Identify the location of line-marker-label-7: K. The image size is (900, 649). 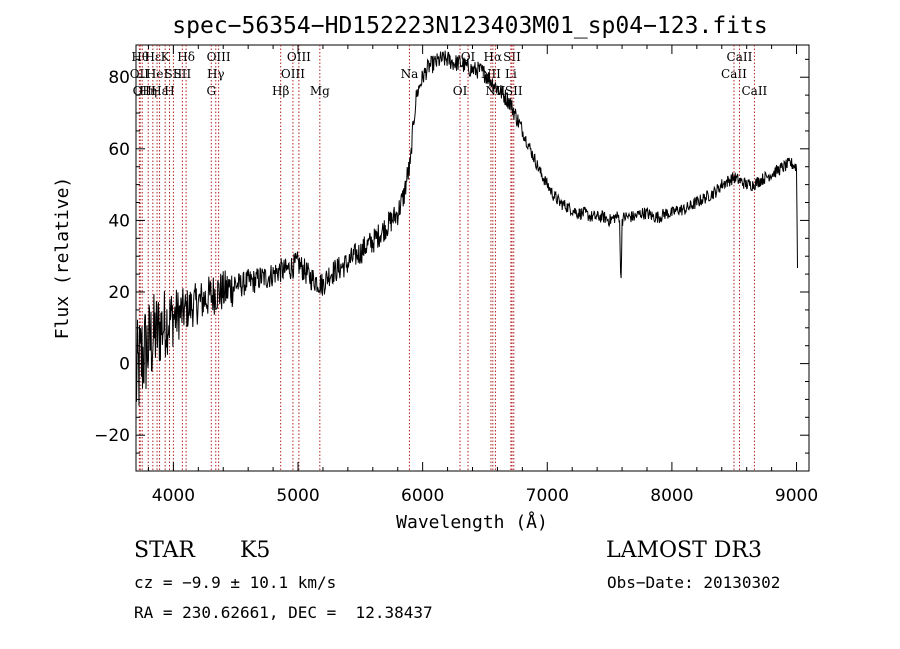
(166, 57).